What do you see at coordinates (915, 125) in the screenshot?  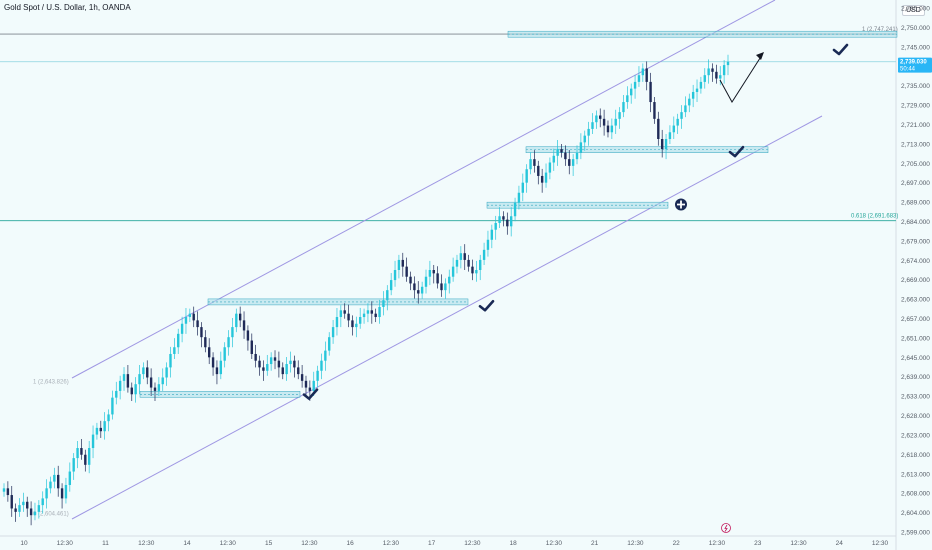 I see `price-tick-label: 2,721.000` at bounding box center [915, 125].